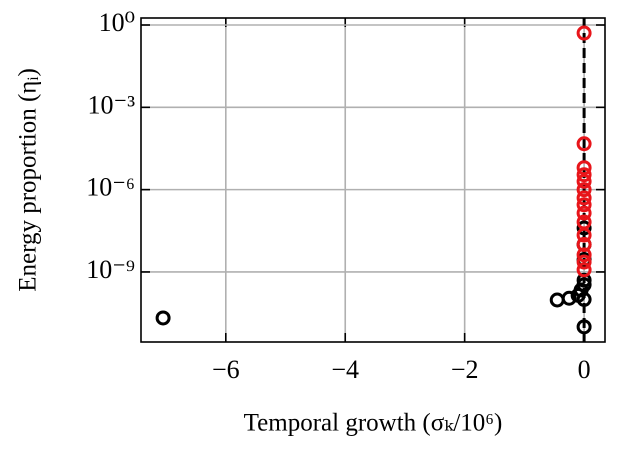 This screenshot has width=620, height=456. I want to click on x-axis-label: Temporal growth (σₖ/10⁶), so click(373, 423).